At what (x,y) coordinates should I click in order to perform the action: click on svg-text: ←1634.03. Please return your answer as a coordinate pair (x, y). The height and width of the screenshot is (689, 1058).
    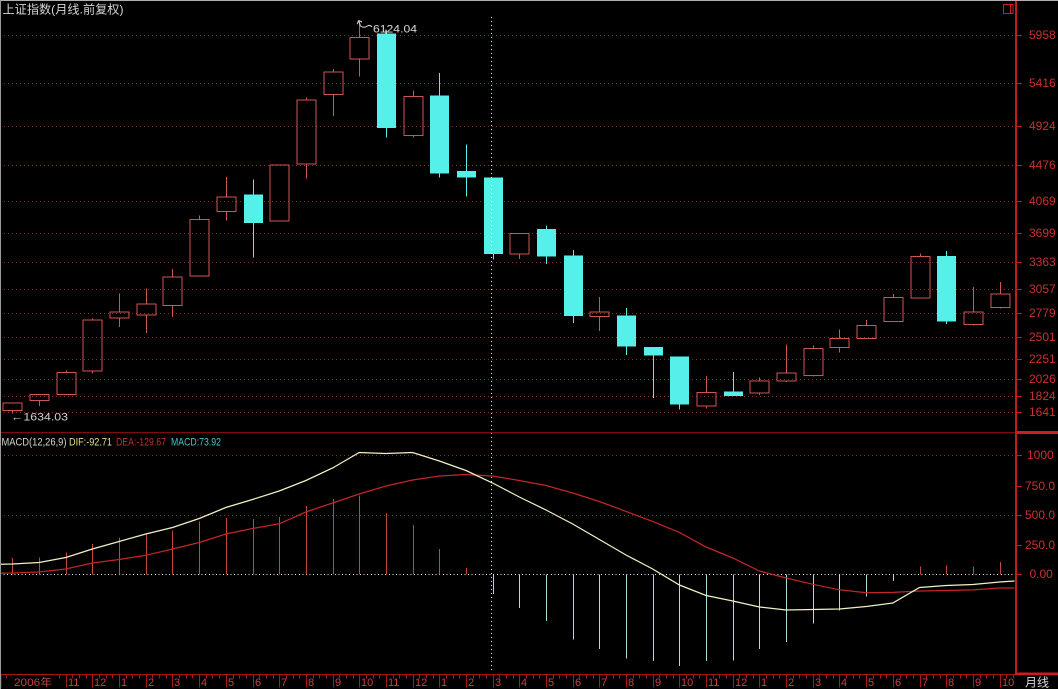
    Looking at the image, I should click on (39, 418).